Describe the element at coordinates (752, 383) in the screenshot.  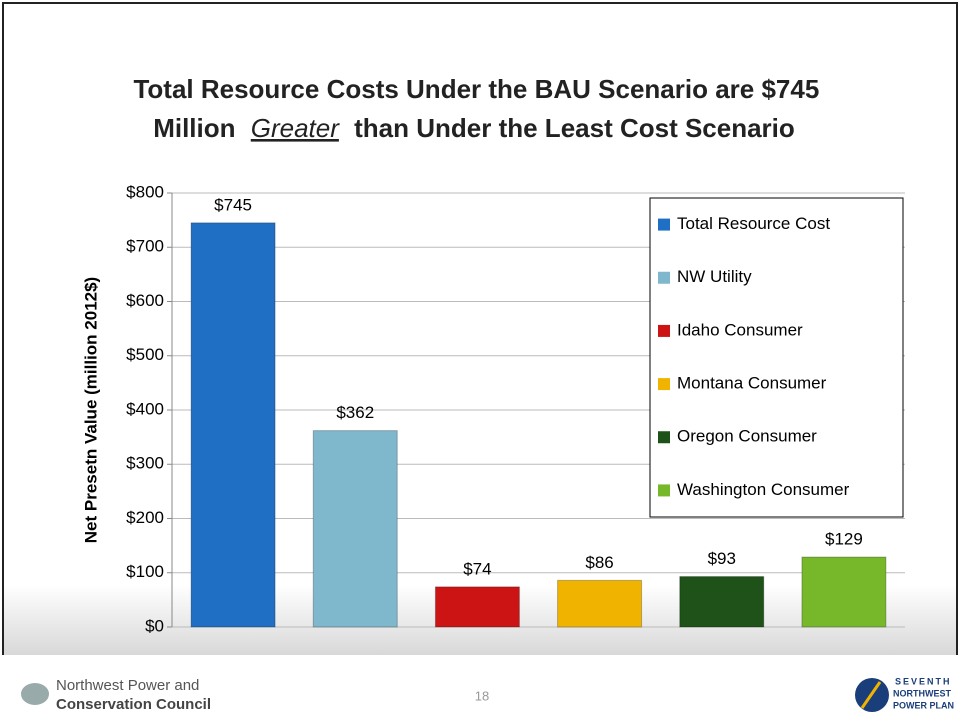
I see `legend-label: Montana Consumer` at that location.